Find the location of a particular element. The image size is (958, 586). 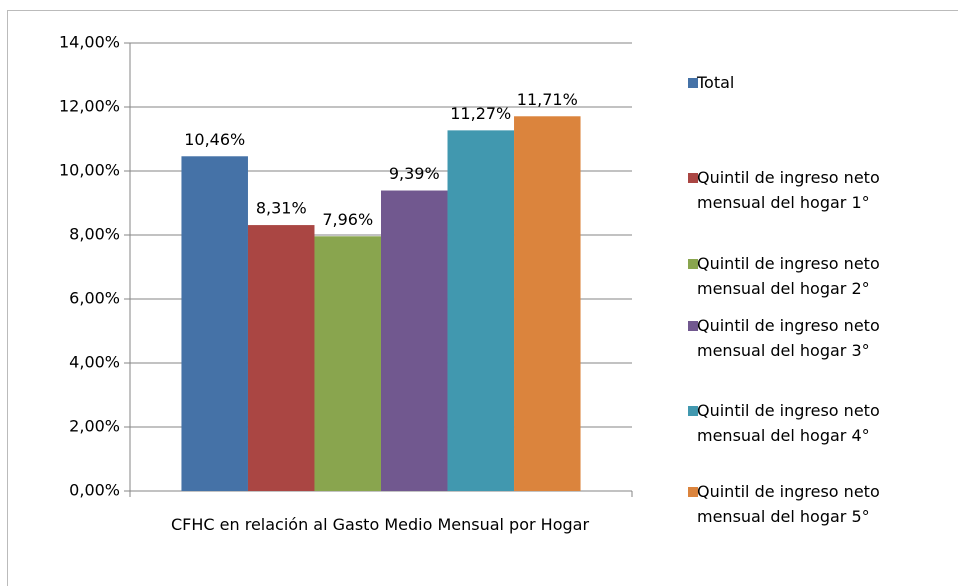

y-tick-label: 2,00% is located at coordinates (94, 426).